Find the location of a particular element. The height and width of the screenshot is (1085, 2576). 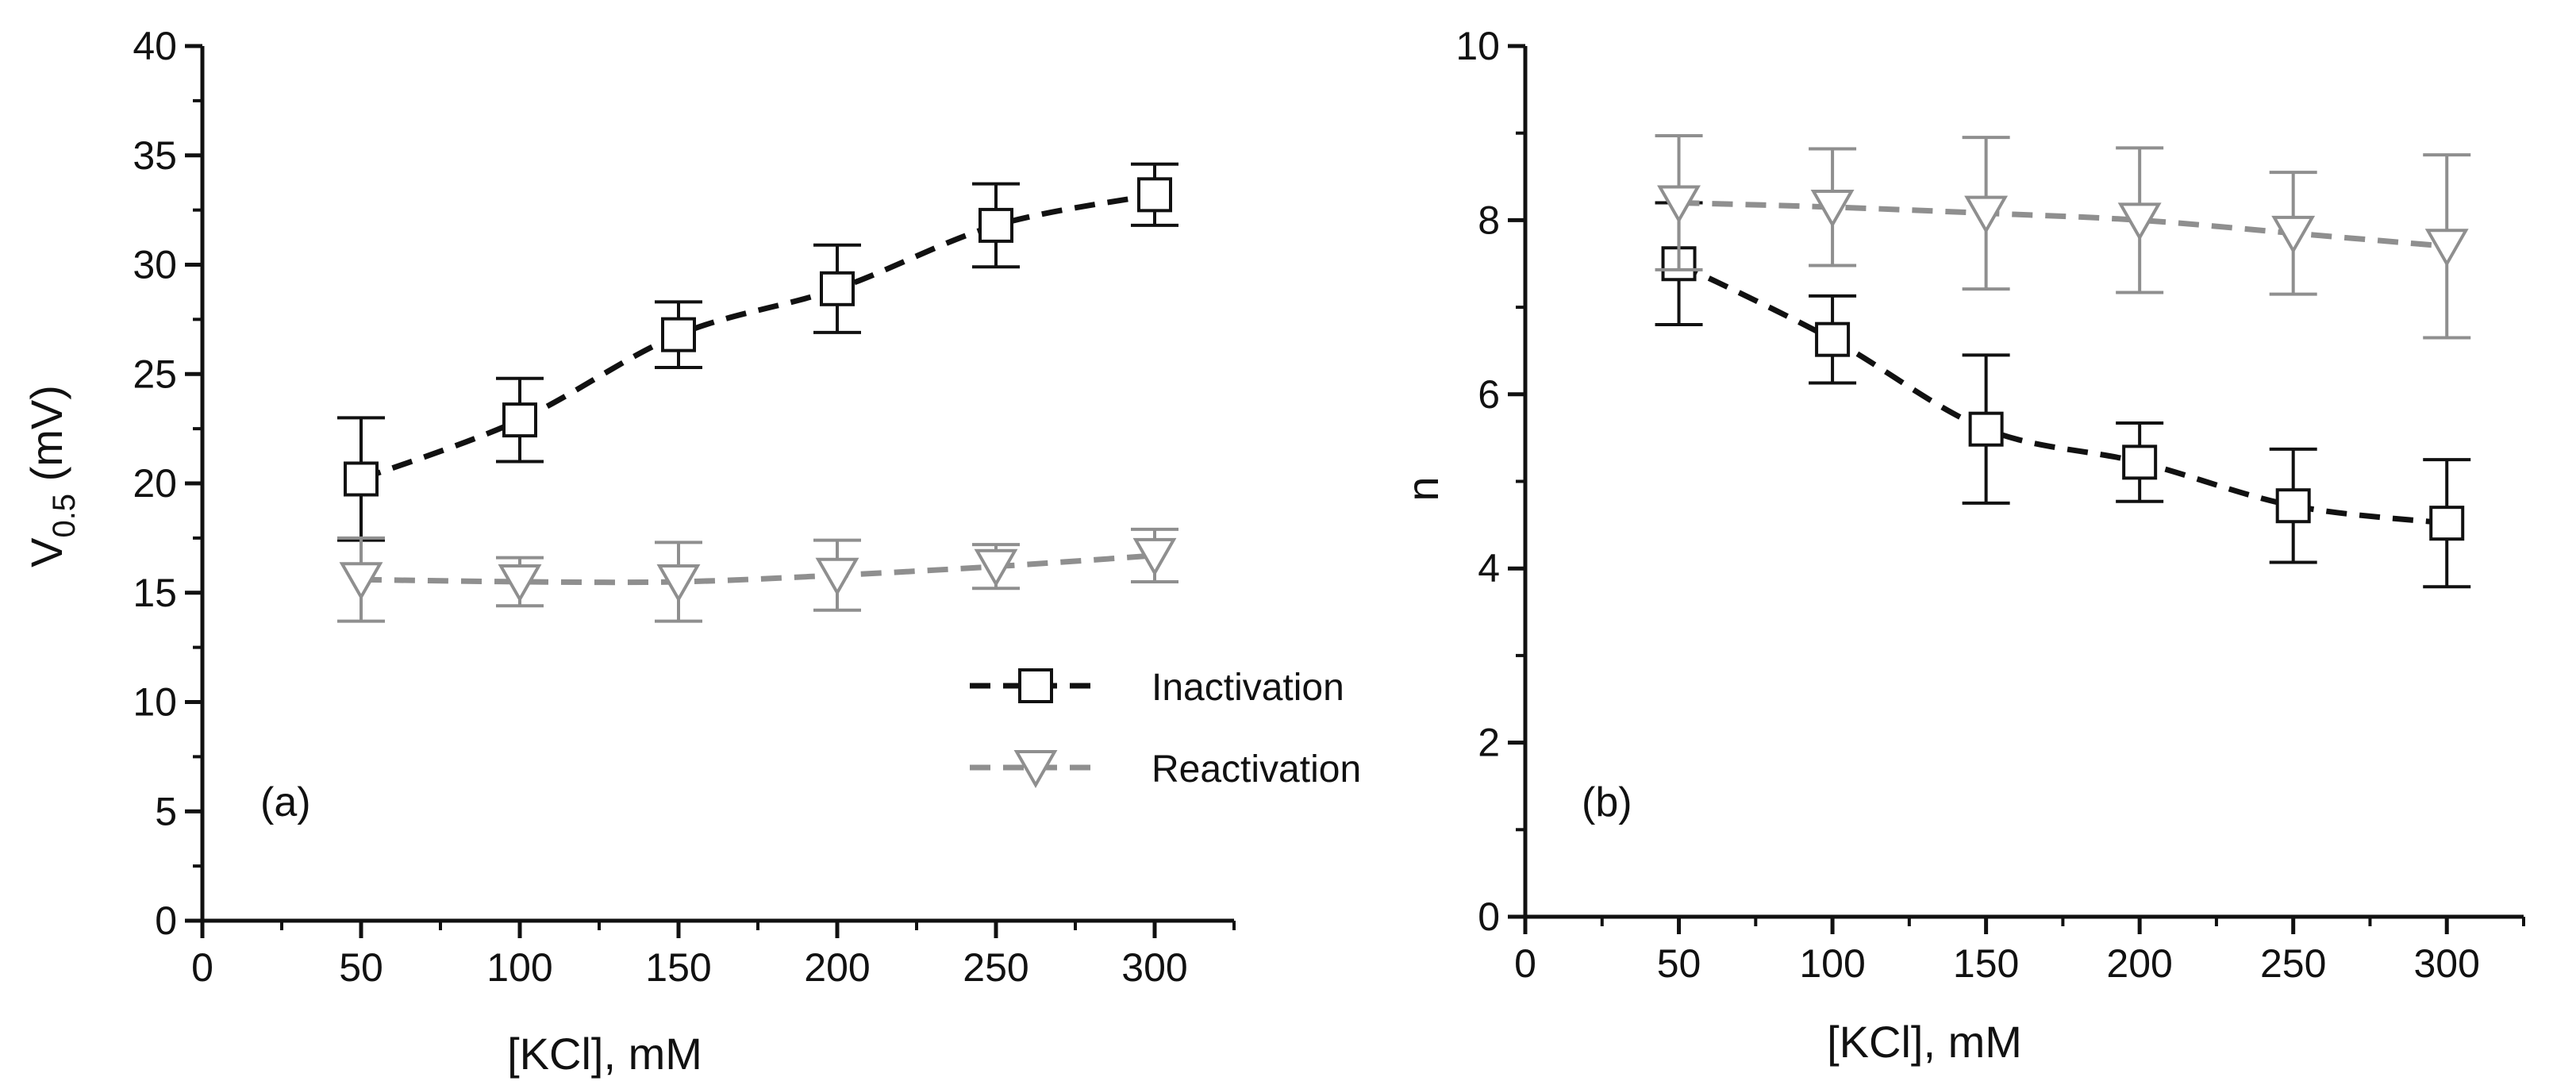

panel-a-x-tick-label: 300 is located at coordinates (1154, 967).